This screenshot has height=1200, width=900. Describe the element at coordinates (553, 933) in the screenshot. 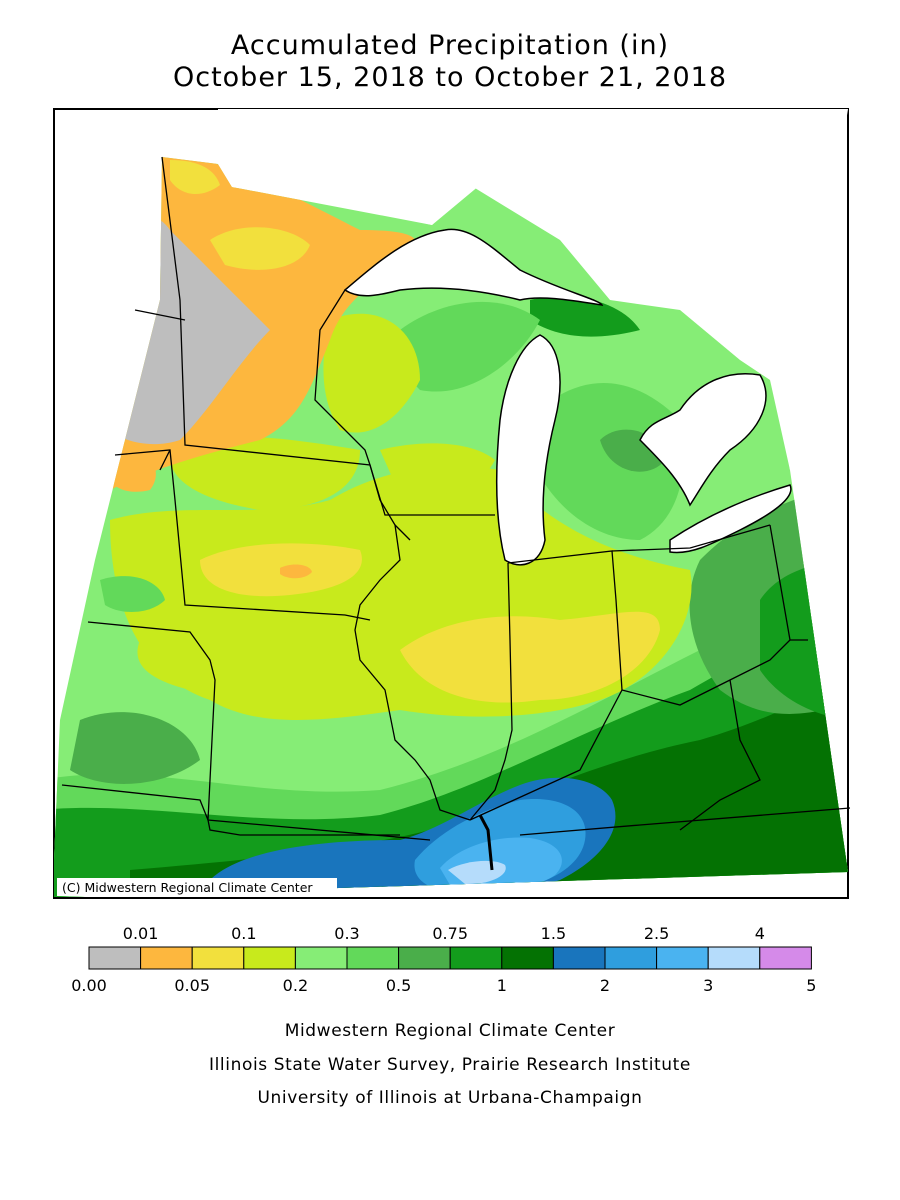

I see `legend-top-label: 1.5` at that location.